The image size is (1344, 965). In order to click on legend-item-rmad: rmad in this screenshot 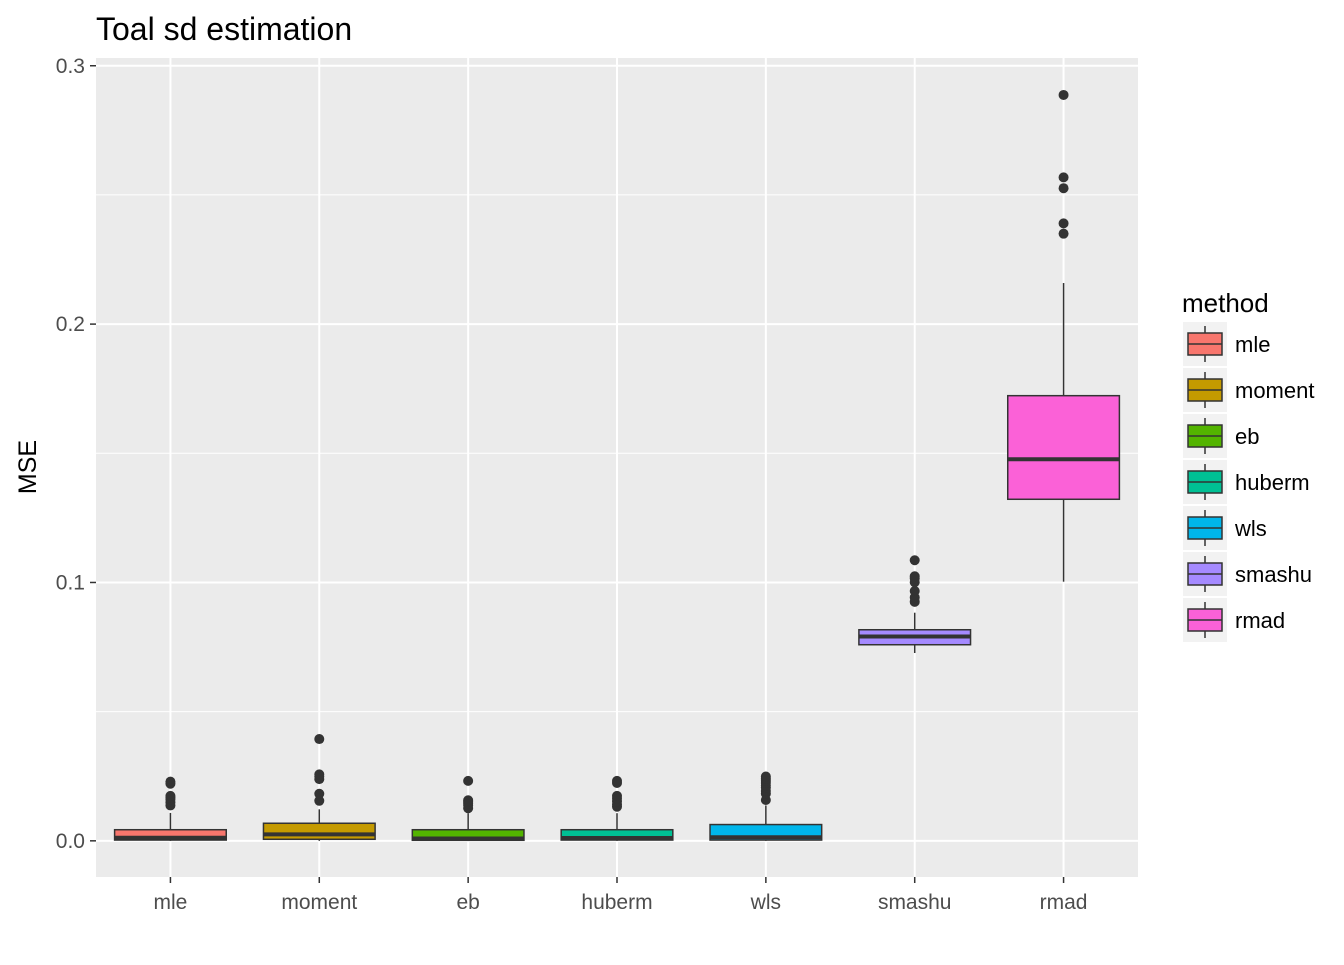, I will do `click(1234, 620)`.